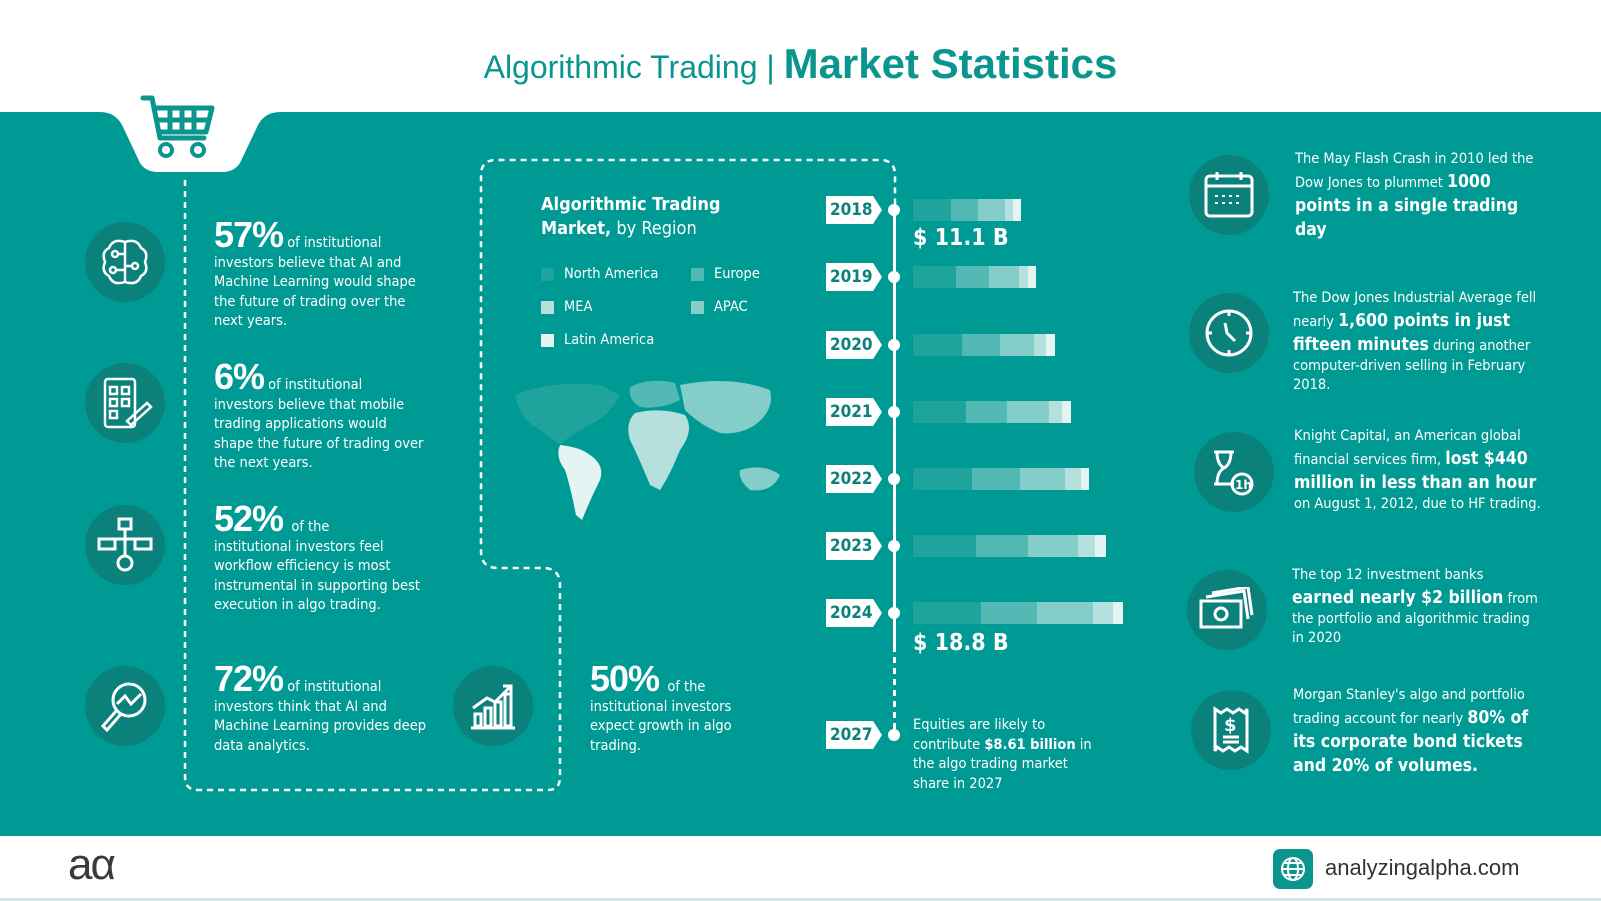  What do you see at coordinates (1243, 485) in the screenshot?
I see `svg-text: 1h` at bounding box center [1243, 485].